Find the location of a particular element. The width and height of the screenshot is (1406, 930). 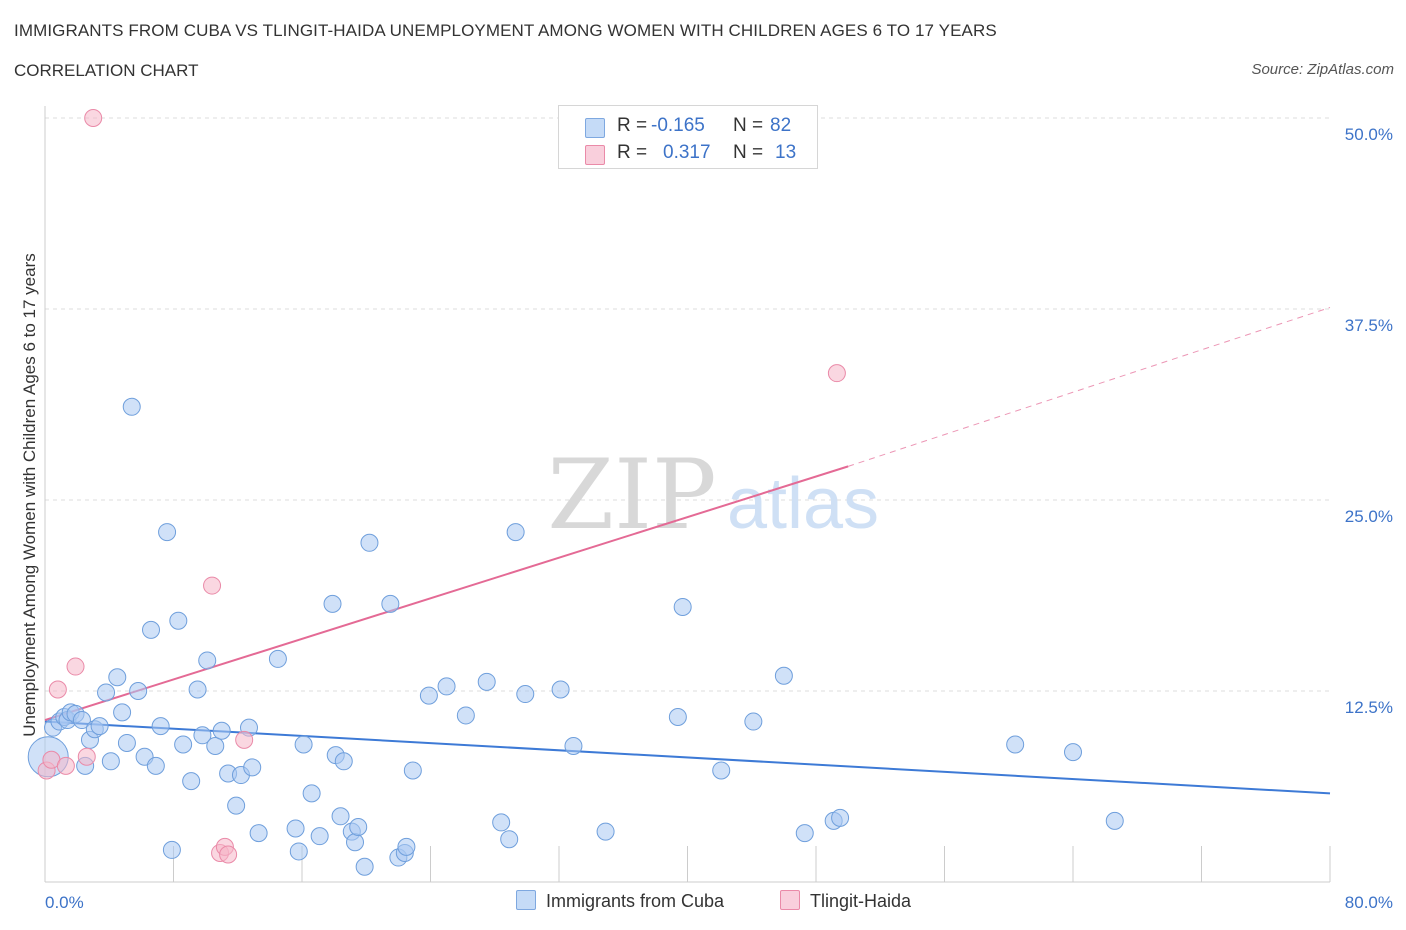

watermark-zip: ZIP is located at coordinates (631, 495).